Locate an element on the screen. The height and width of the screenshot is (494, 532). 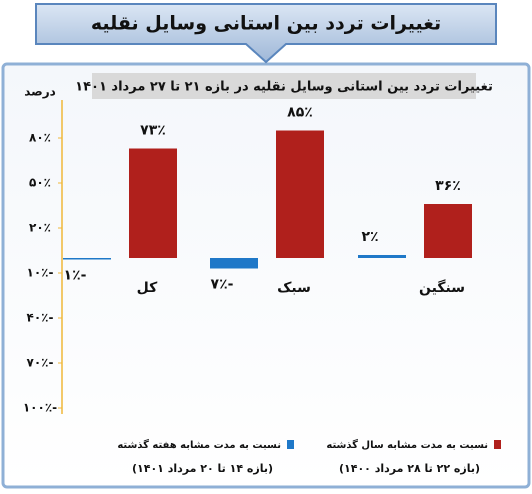
y-tick-label: ۸۰٪ is located at coordinates (40, 138).